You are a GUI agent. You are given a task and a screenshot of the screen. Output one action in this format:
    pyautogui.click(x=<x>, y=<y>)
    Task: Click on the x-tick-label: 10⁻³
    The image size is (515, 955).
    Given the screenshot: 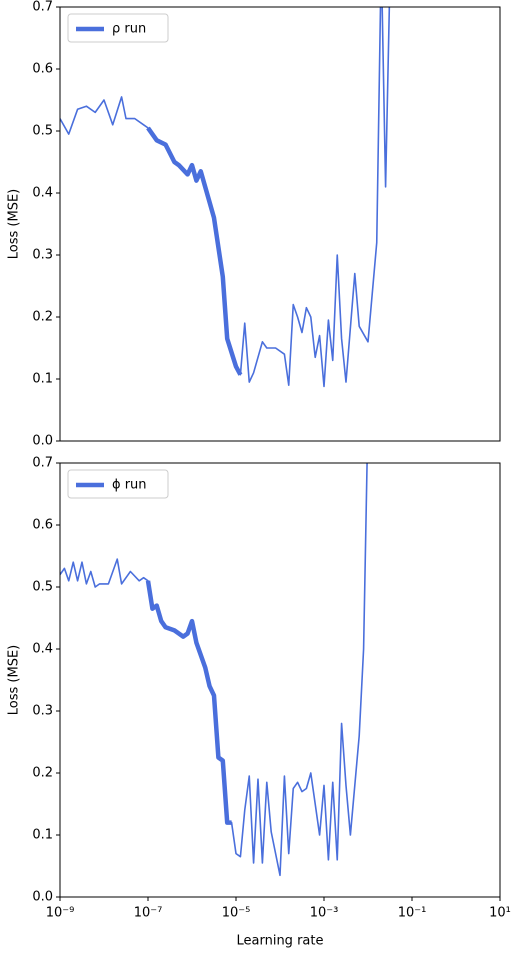 What is the action you would take?
    pyautogui.click(x=324, y=913)
    